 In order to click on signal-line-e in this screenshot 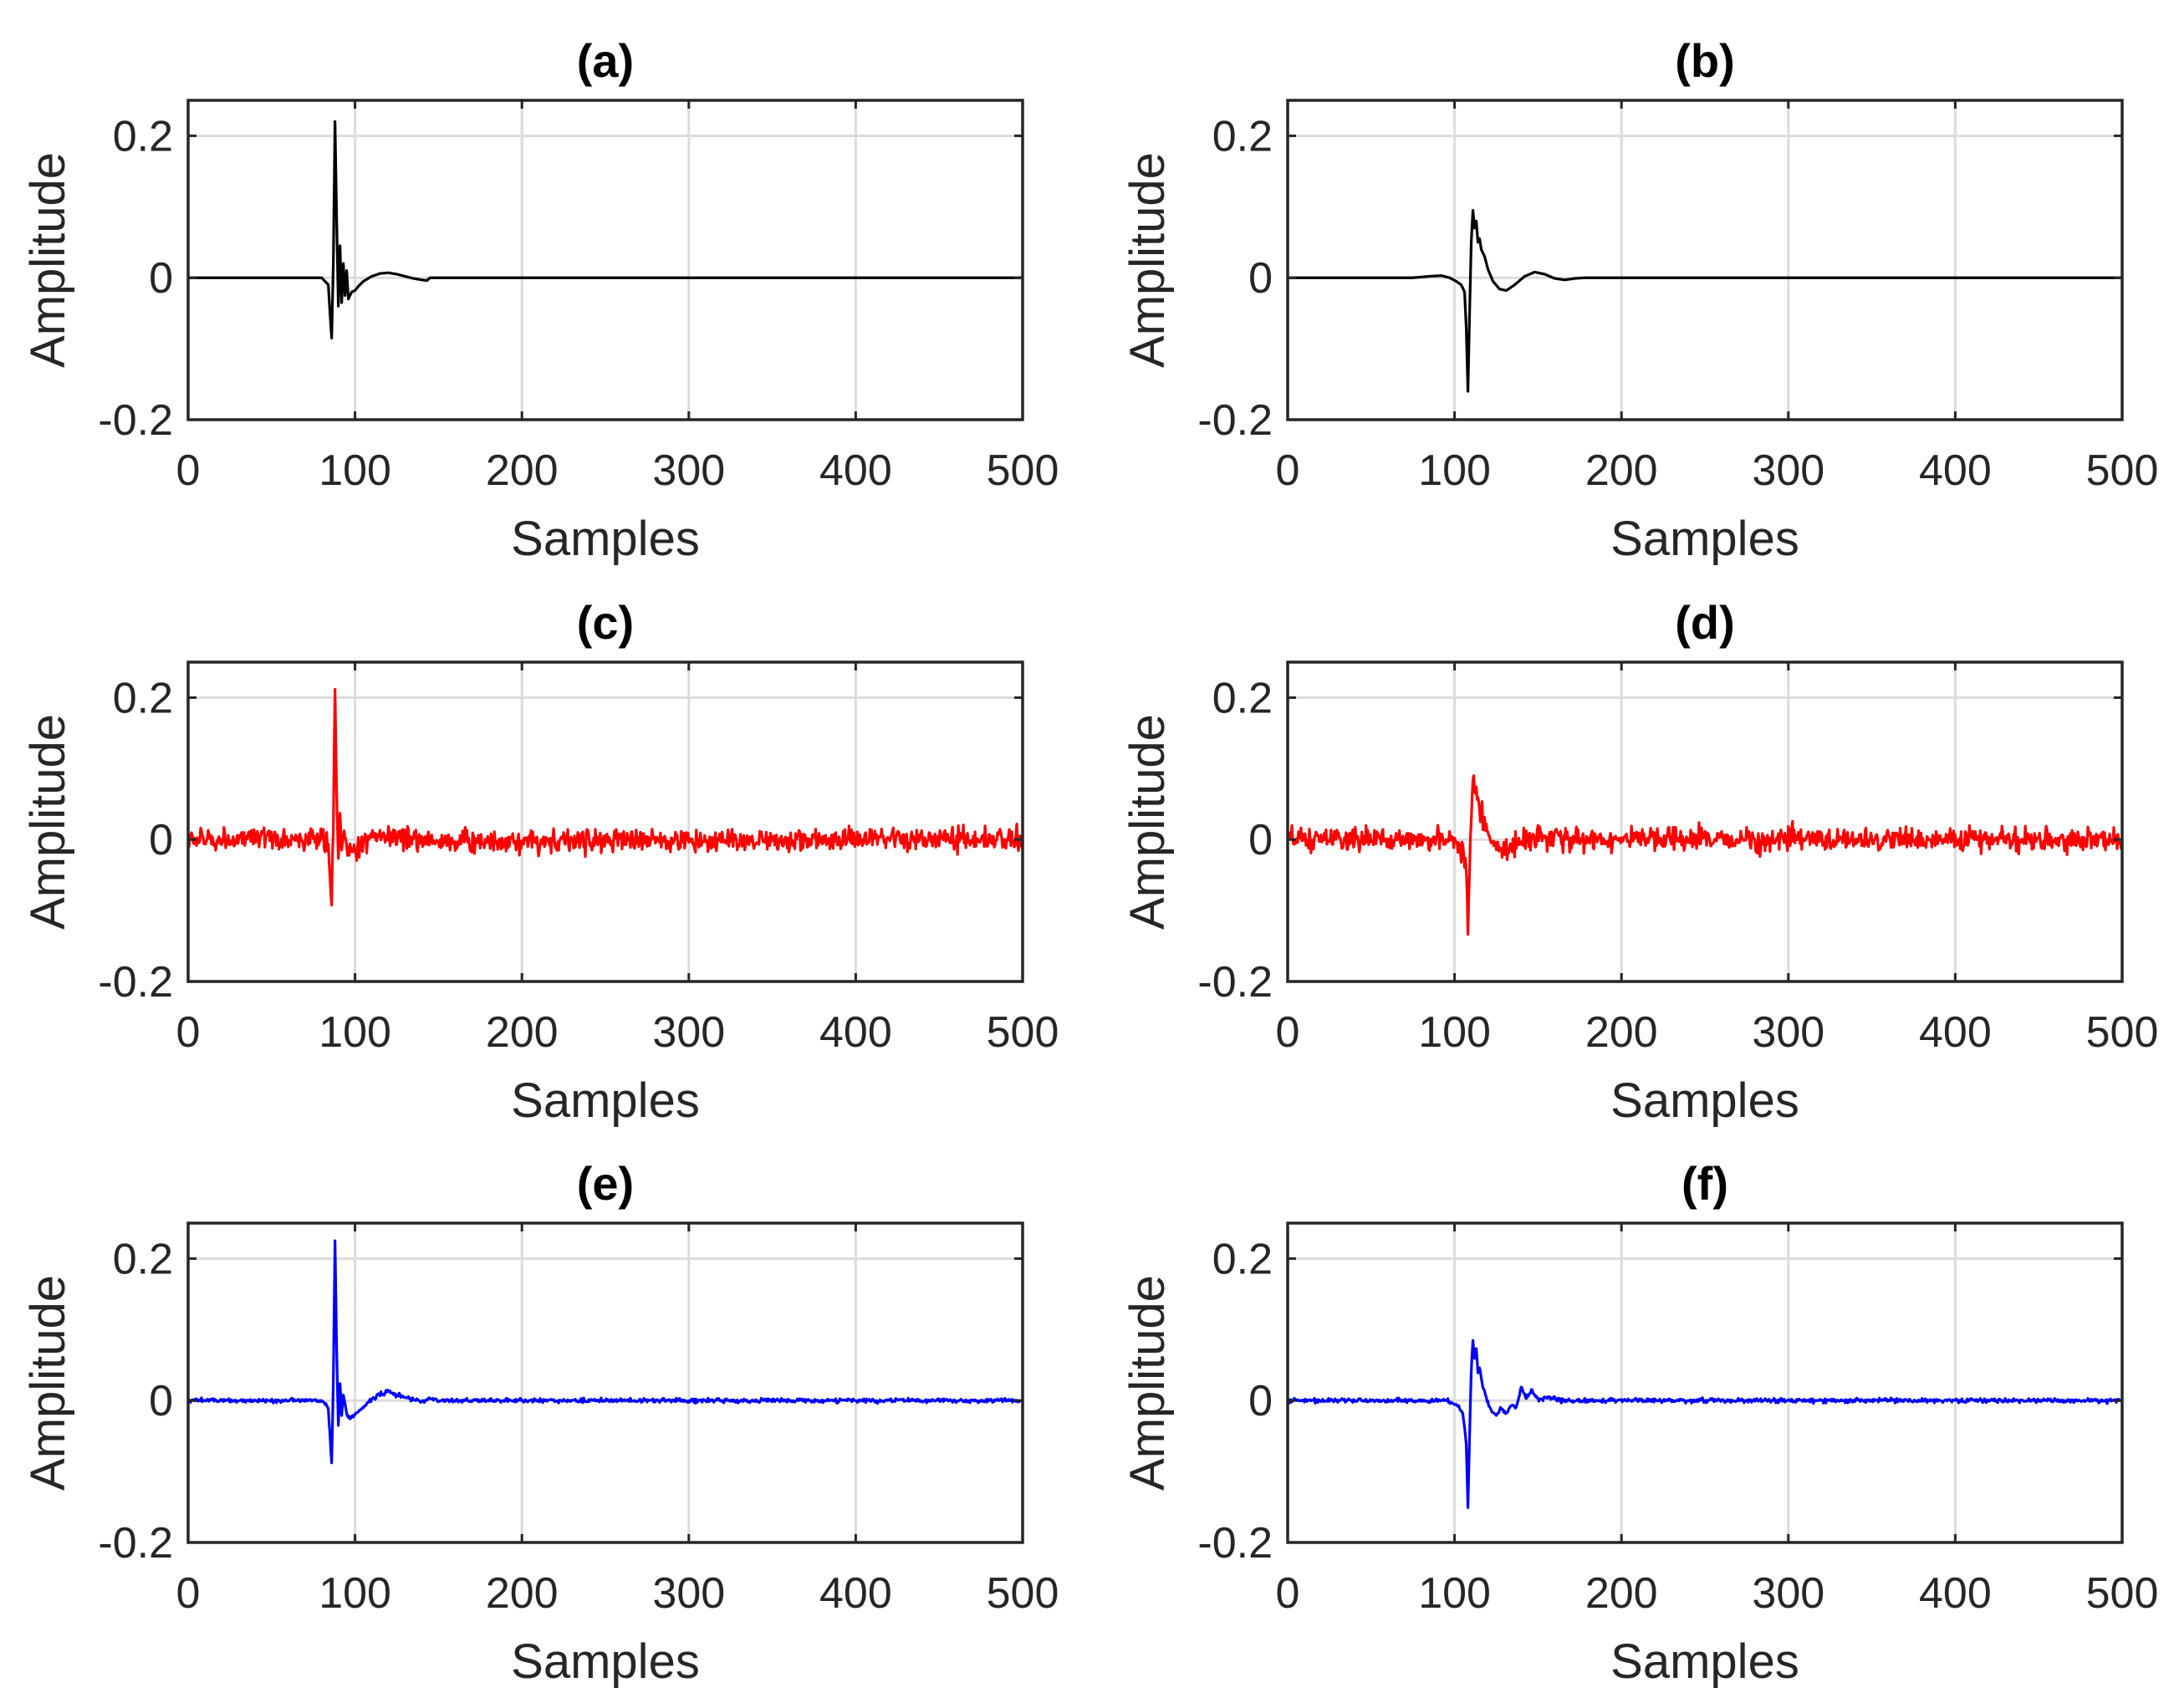, I will do `click(605, 1352)`.